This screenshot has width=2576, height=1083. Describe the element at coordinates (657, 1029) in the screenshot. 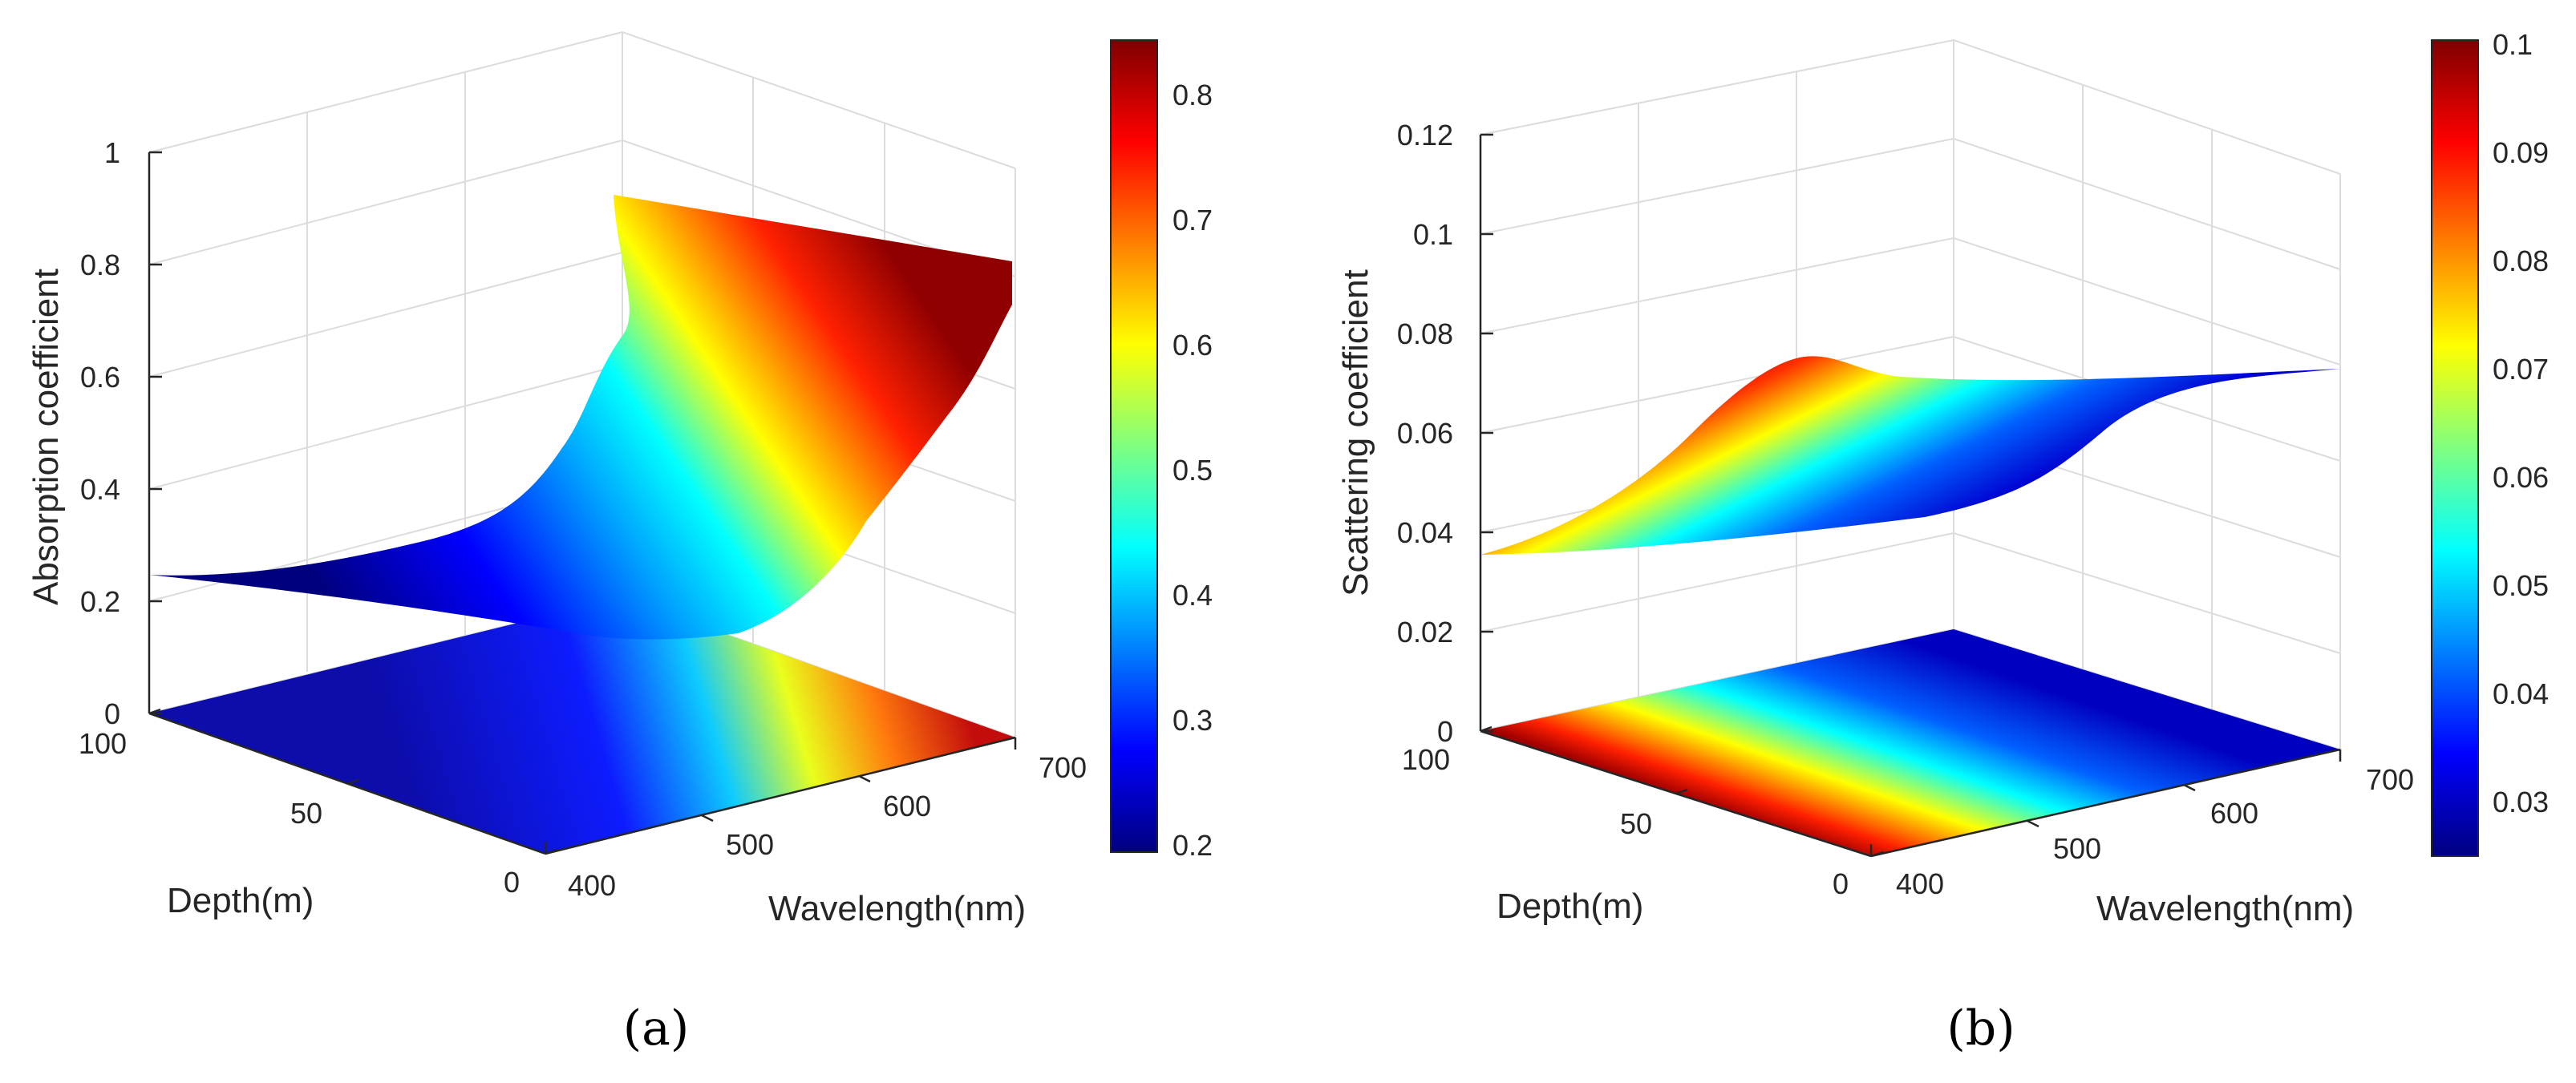

I see `panel-a-caption: (a)` at that location.